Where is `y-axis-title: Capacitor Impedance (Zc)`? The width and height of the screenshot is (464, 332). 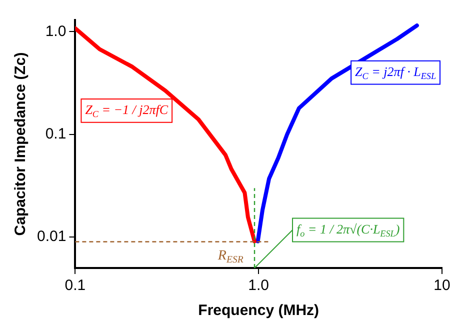
y-axis-title: Capacitor Impedance (Zc) is located at coordinates (21, 144).